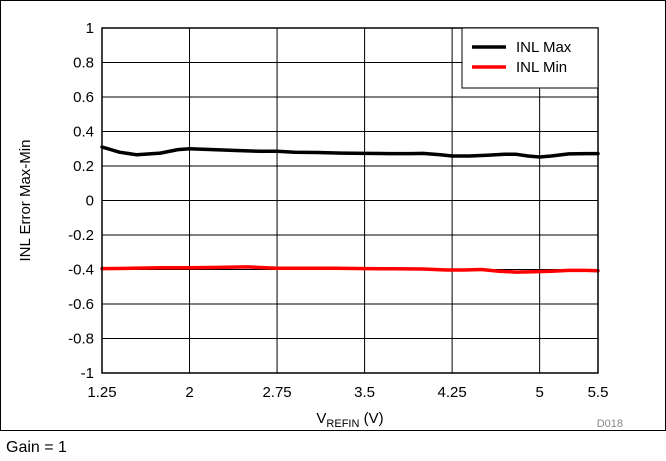 The image size is (666, 461). Describe the element at coordinates (36, 447) in the screenshot. I see `footnote: Gain = 1` at that location.